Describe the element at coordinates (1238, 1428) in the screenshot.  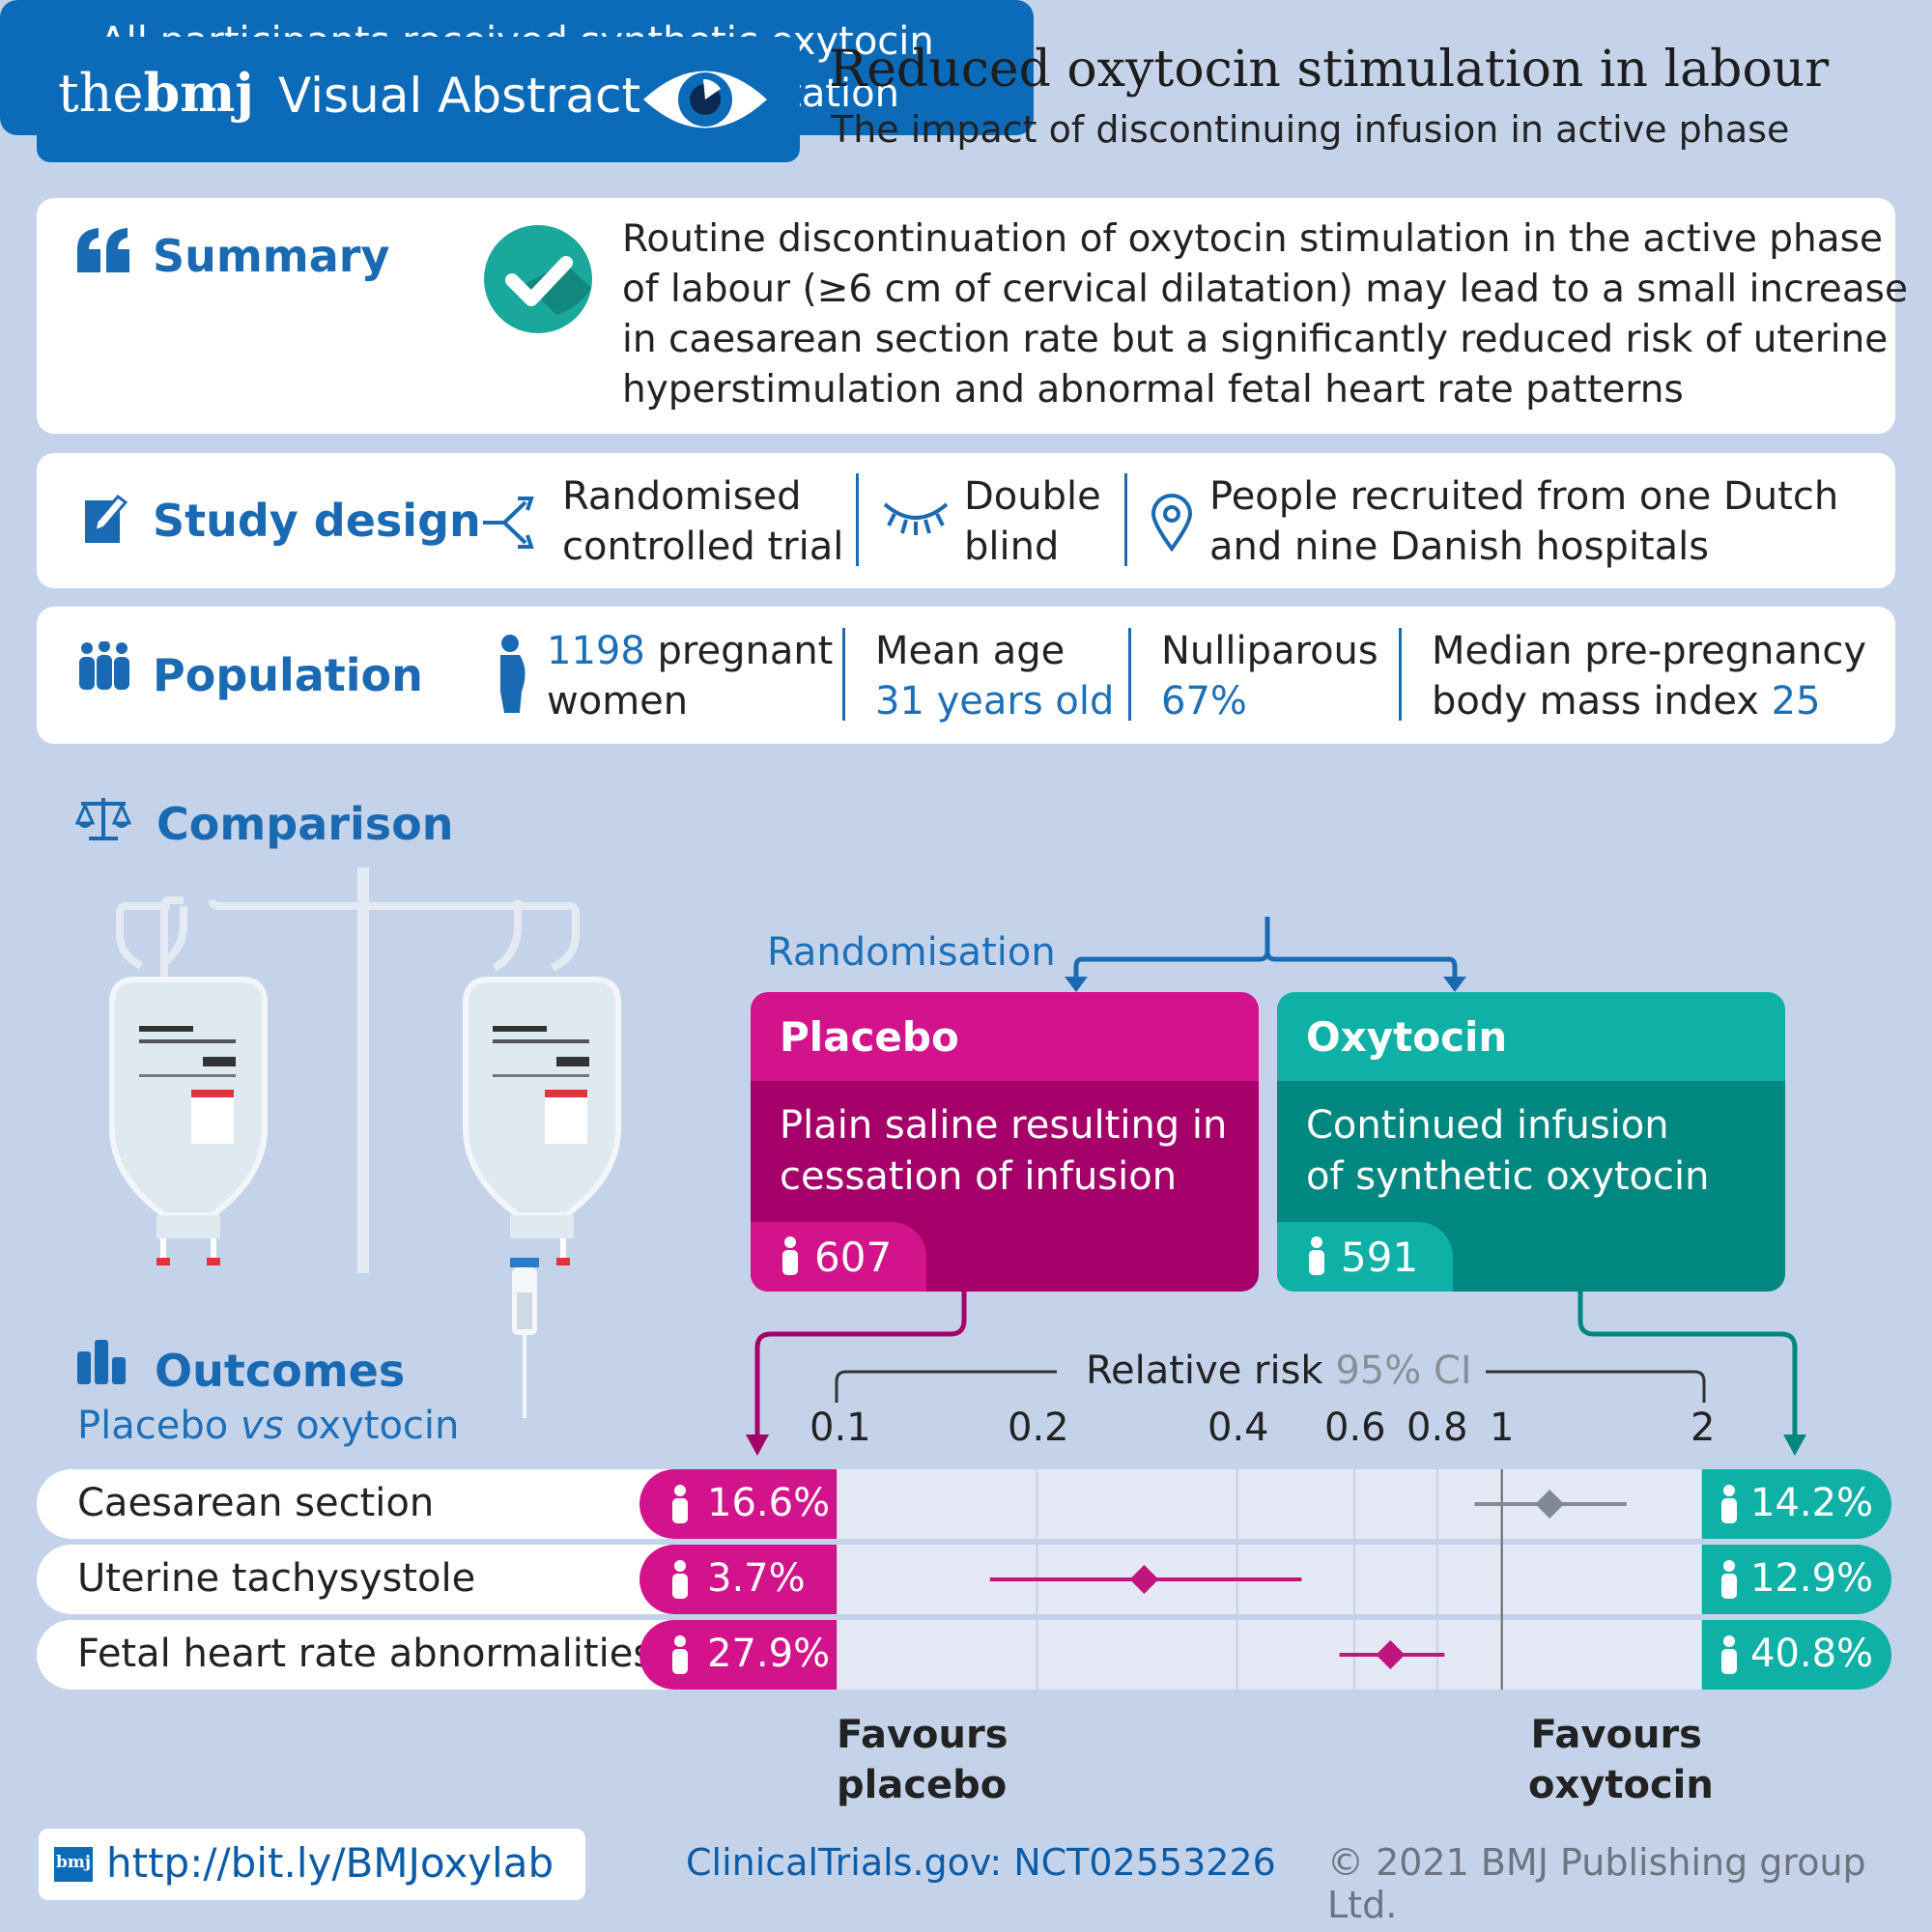
I see `tick-label: 0.4` at that location.